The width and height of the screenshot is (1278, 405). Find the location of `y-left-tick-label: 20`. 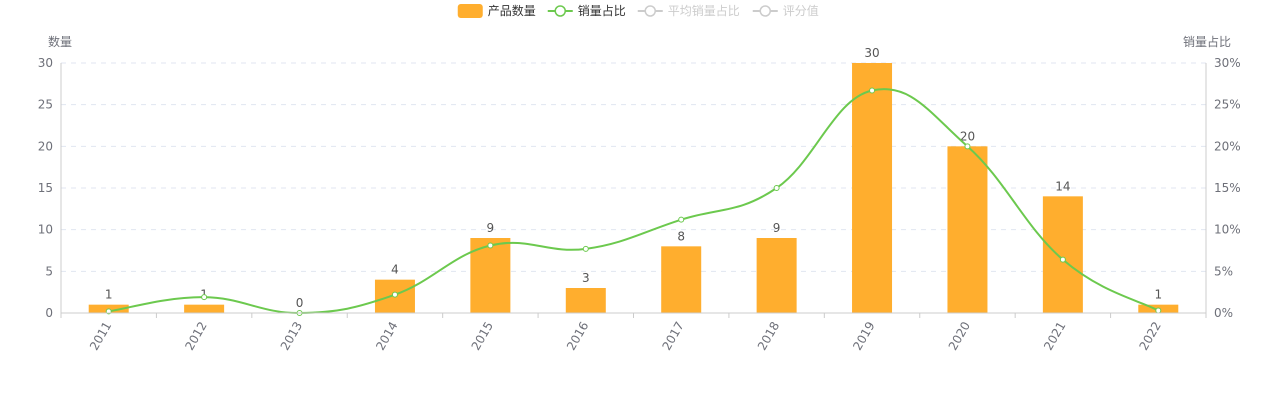

y-left-tick-label: 20 is located at coordinates (45, 146).